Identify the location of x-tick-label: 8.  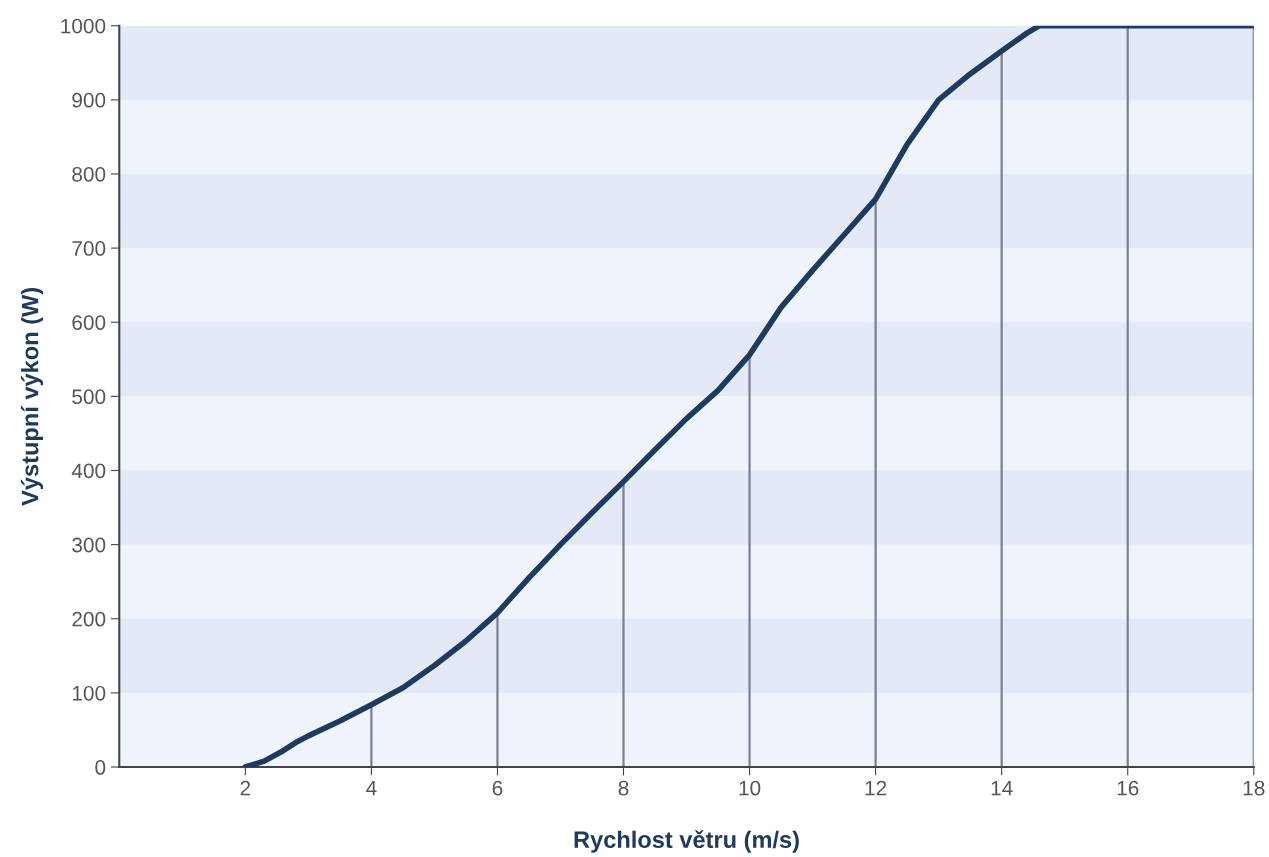
(623, 788).